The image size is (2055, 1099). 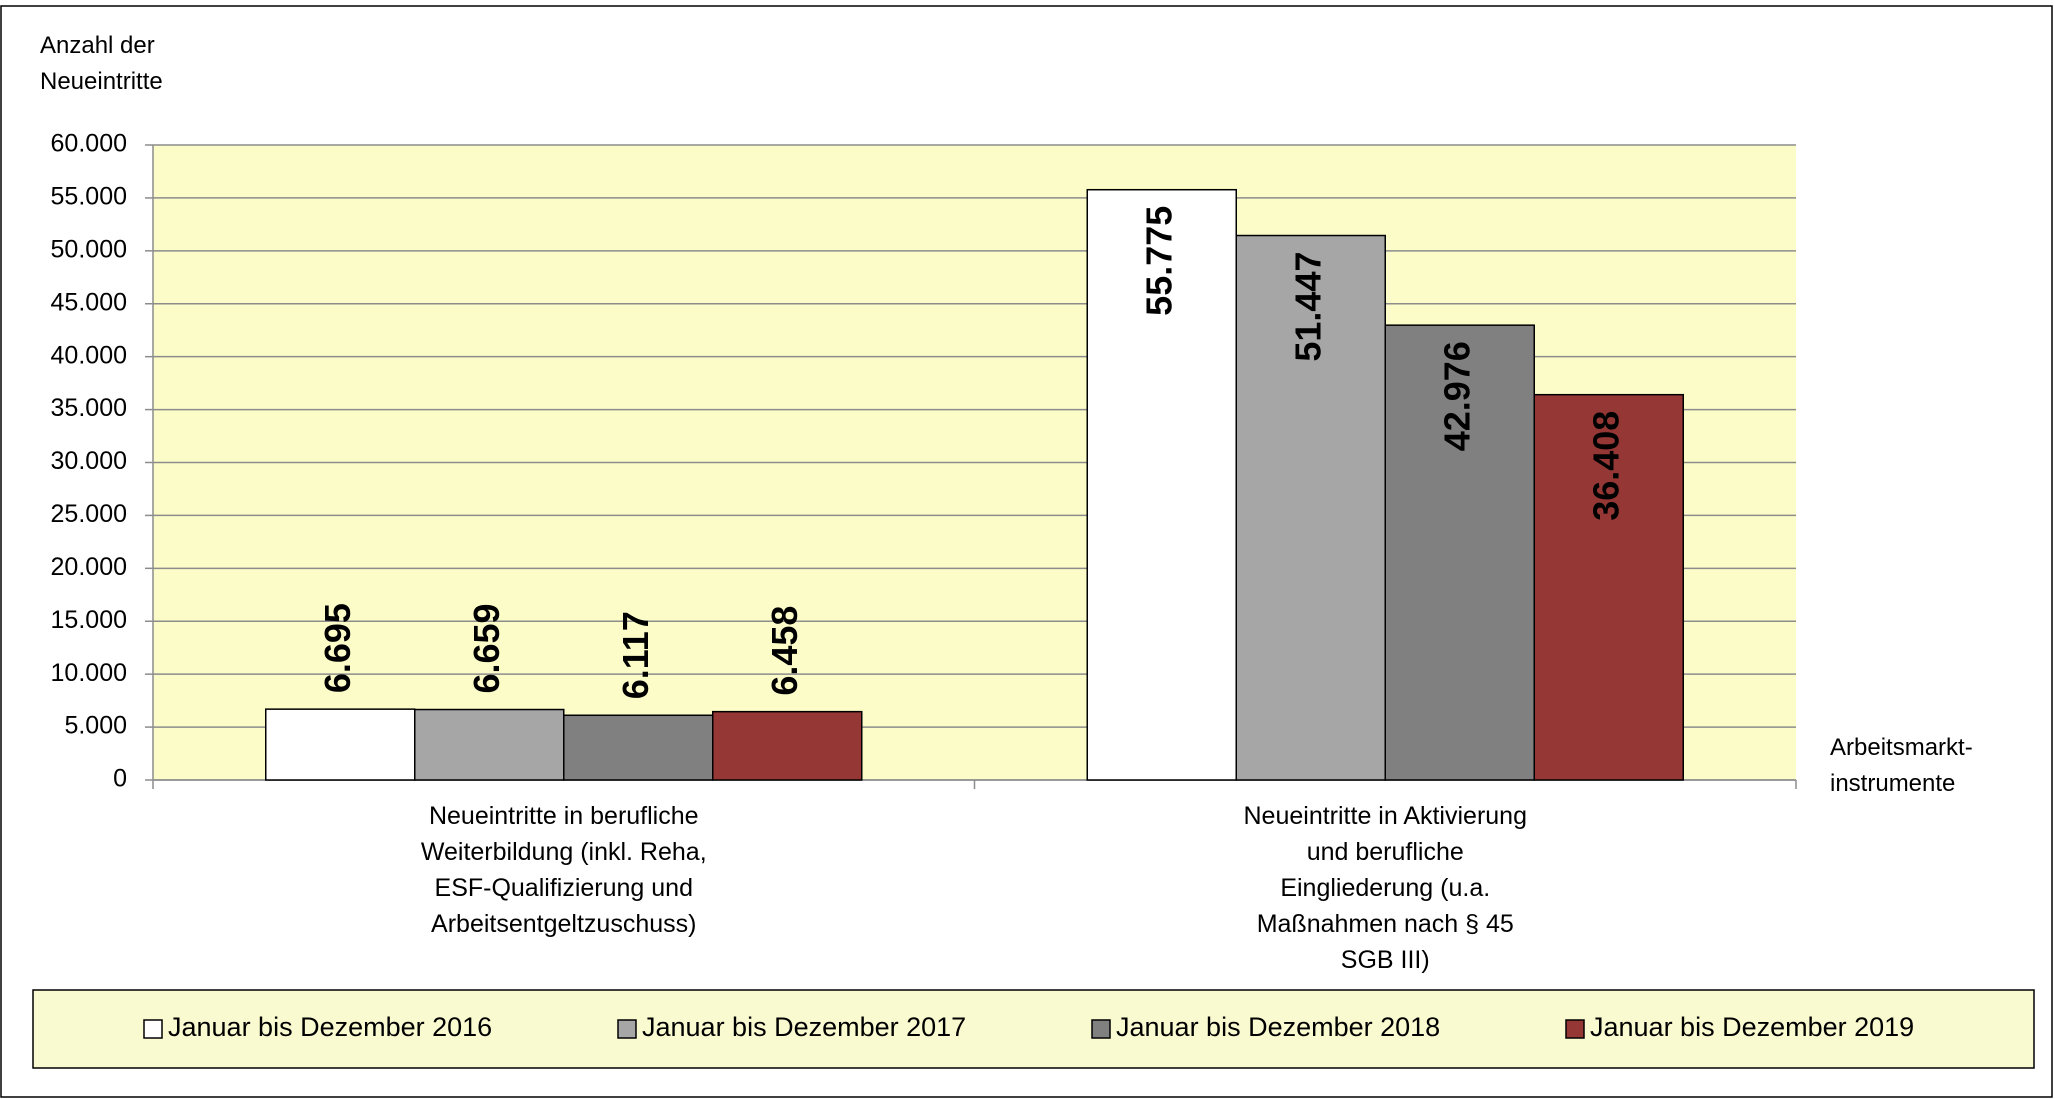 What do you see at coordinates (1307, 307) in the screenshot?
I see `data-label: 51.447` at bounding box center [1307, 307].